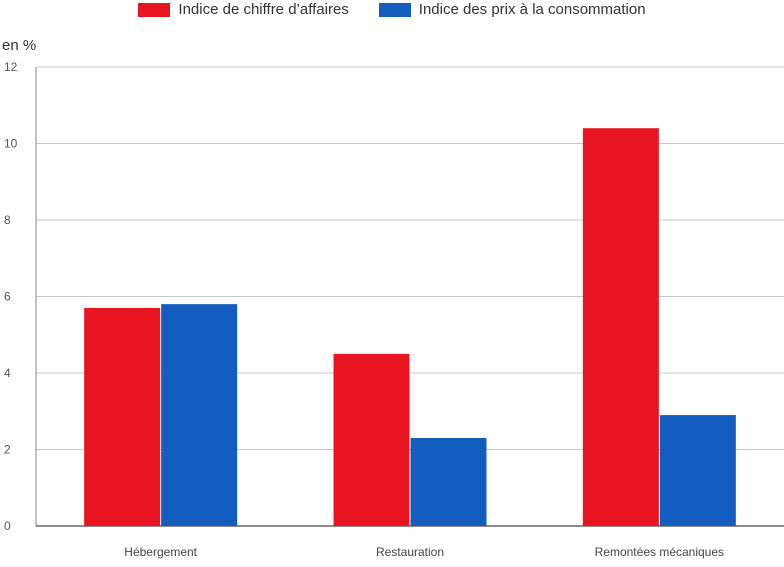 Image resolution: width=784 pixels, height=567 pixels. What do you see at coordinates (11, 67) in the screenshot?
I see `y-tick-label-12: 12` at bounding box center [11, 67].